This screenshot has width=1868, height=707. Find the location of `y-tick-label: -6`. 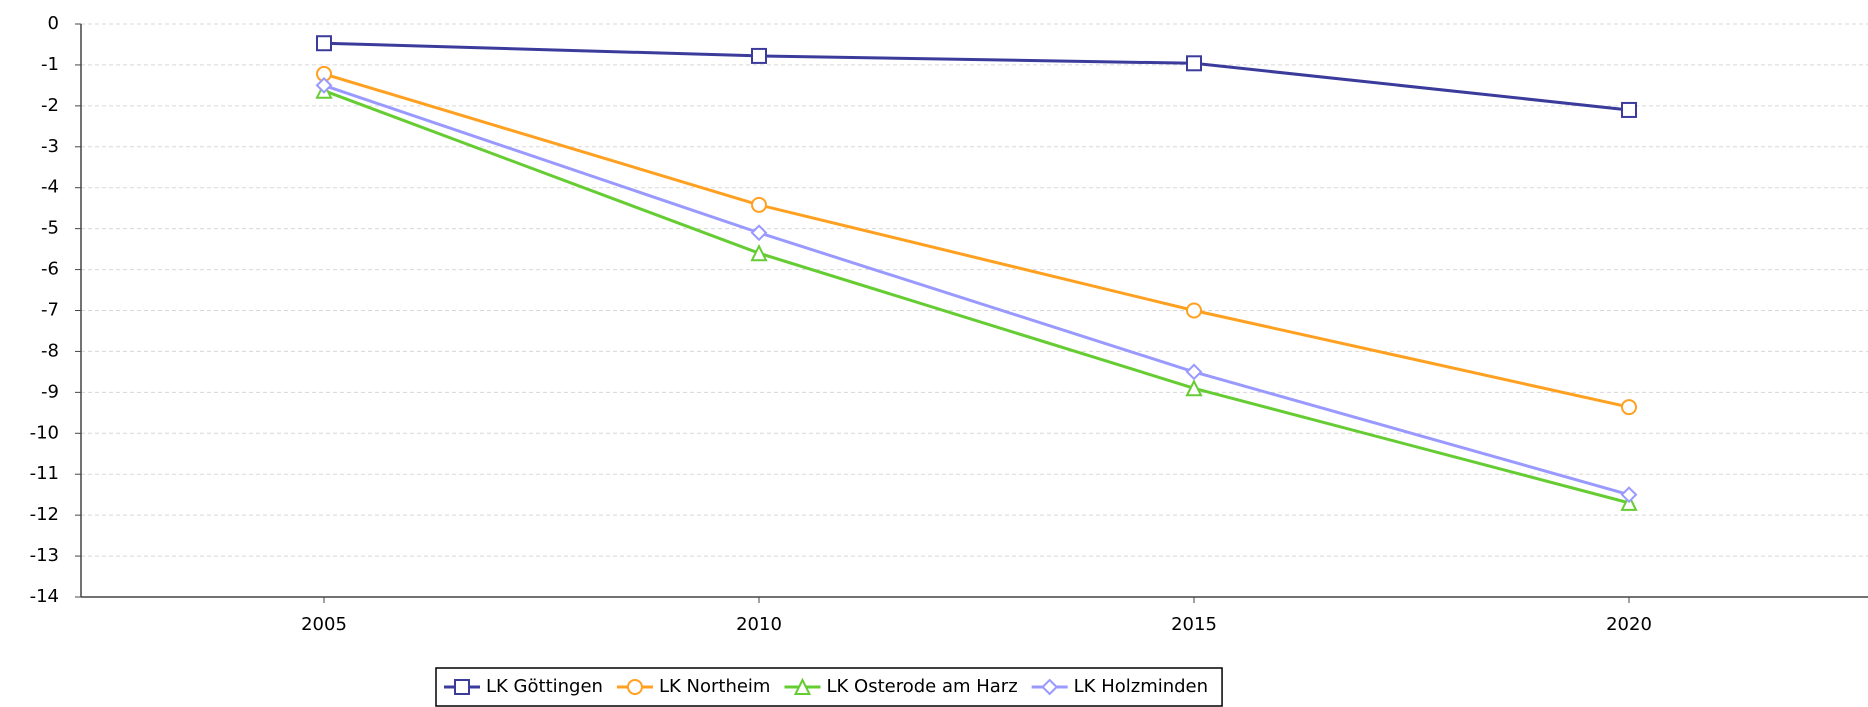

y-tick-label: -6 is located at coordinates (50, 269).